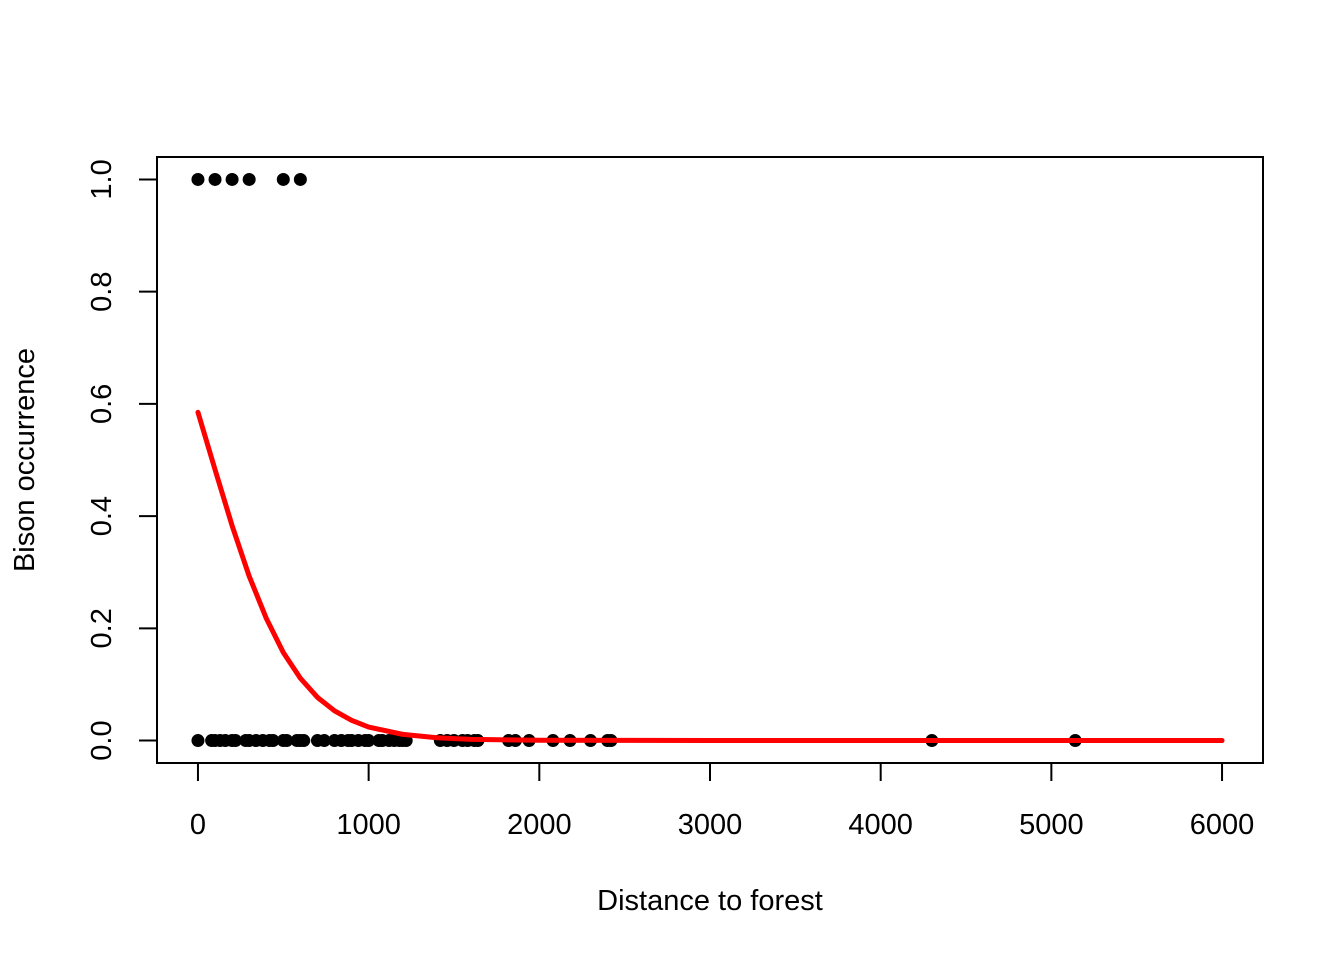 This screenshot has width=1344, height=965. Describe the element at coordinates (1222, 825) in the screenshot. I see `x-tick-label: 6000` at that location.